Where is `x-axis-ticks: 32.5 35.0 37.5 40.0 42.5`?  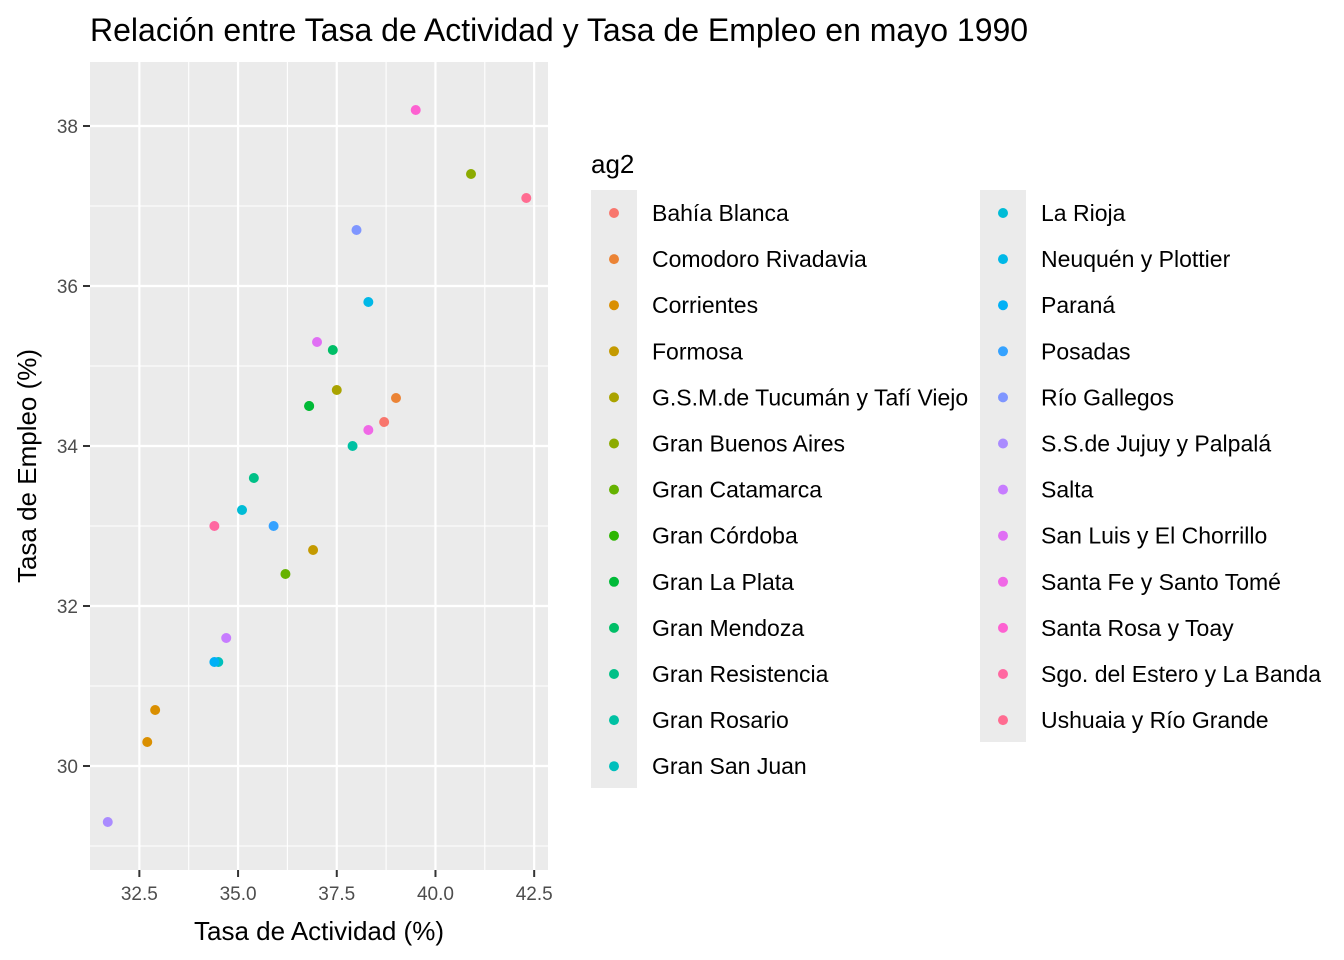 x-axis-ticks: 32.5 35.0 37.5 40.0 42.5 is located at coordinates (337, 887).